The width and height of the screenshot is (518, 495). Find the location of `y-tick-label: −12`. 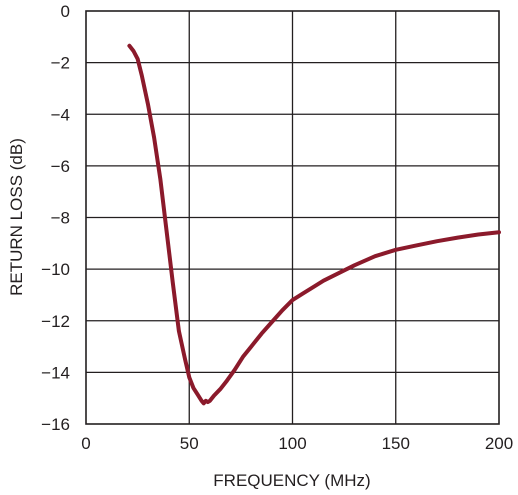

y-tick-label: −12 is located at coordinates (55, 321).